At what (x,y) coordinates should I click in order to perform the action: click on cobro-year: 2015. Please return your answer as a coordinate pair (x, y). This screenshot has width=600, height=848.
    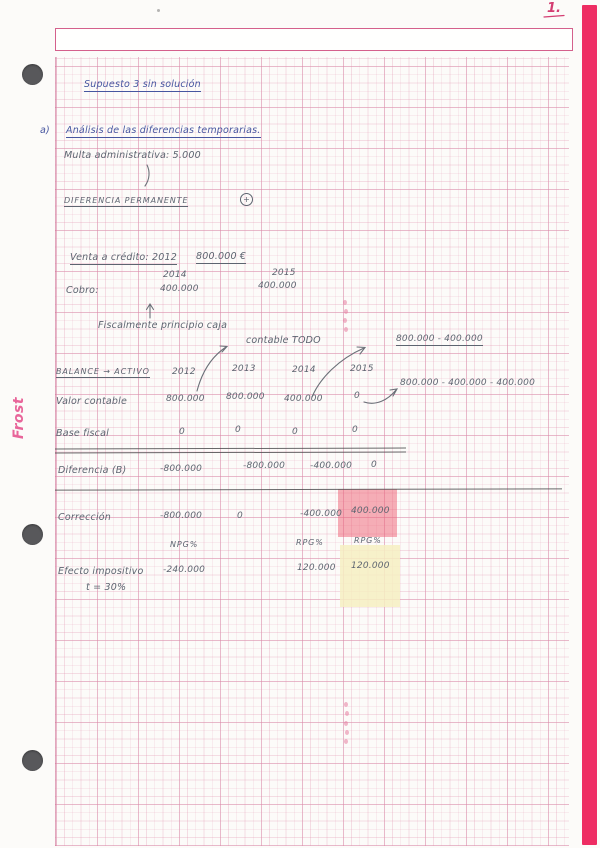
    Looking at the image, I should click on (284, 273).